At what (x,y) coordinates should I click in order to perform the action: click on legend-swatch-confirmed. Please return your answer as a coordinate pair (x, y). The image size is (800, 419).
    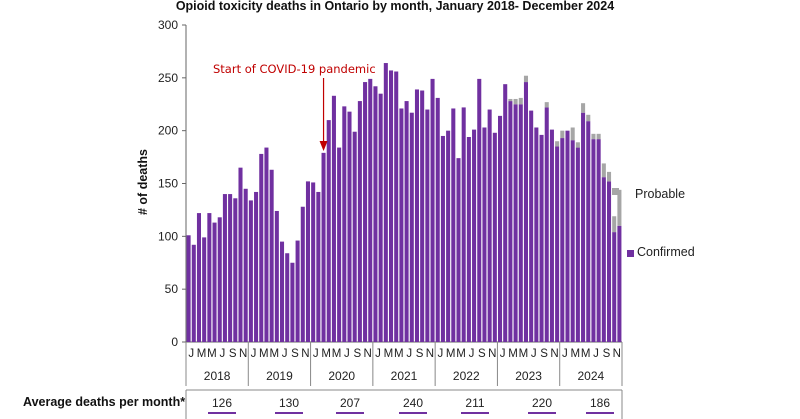
    Looking at the image, I should click on (630, 253).